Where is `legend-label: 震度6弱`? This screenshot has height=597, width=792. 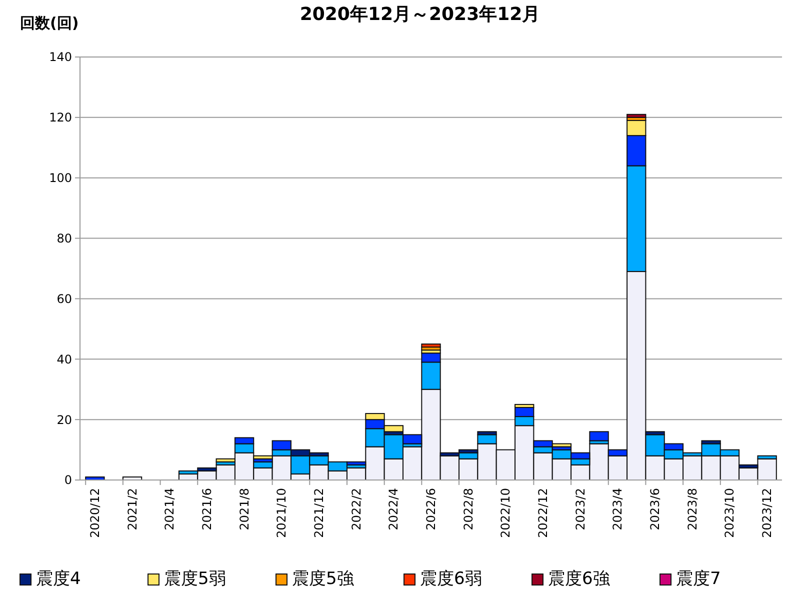 legend-label: 震度6弱 is located at coordinates (451, 579).